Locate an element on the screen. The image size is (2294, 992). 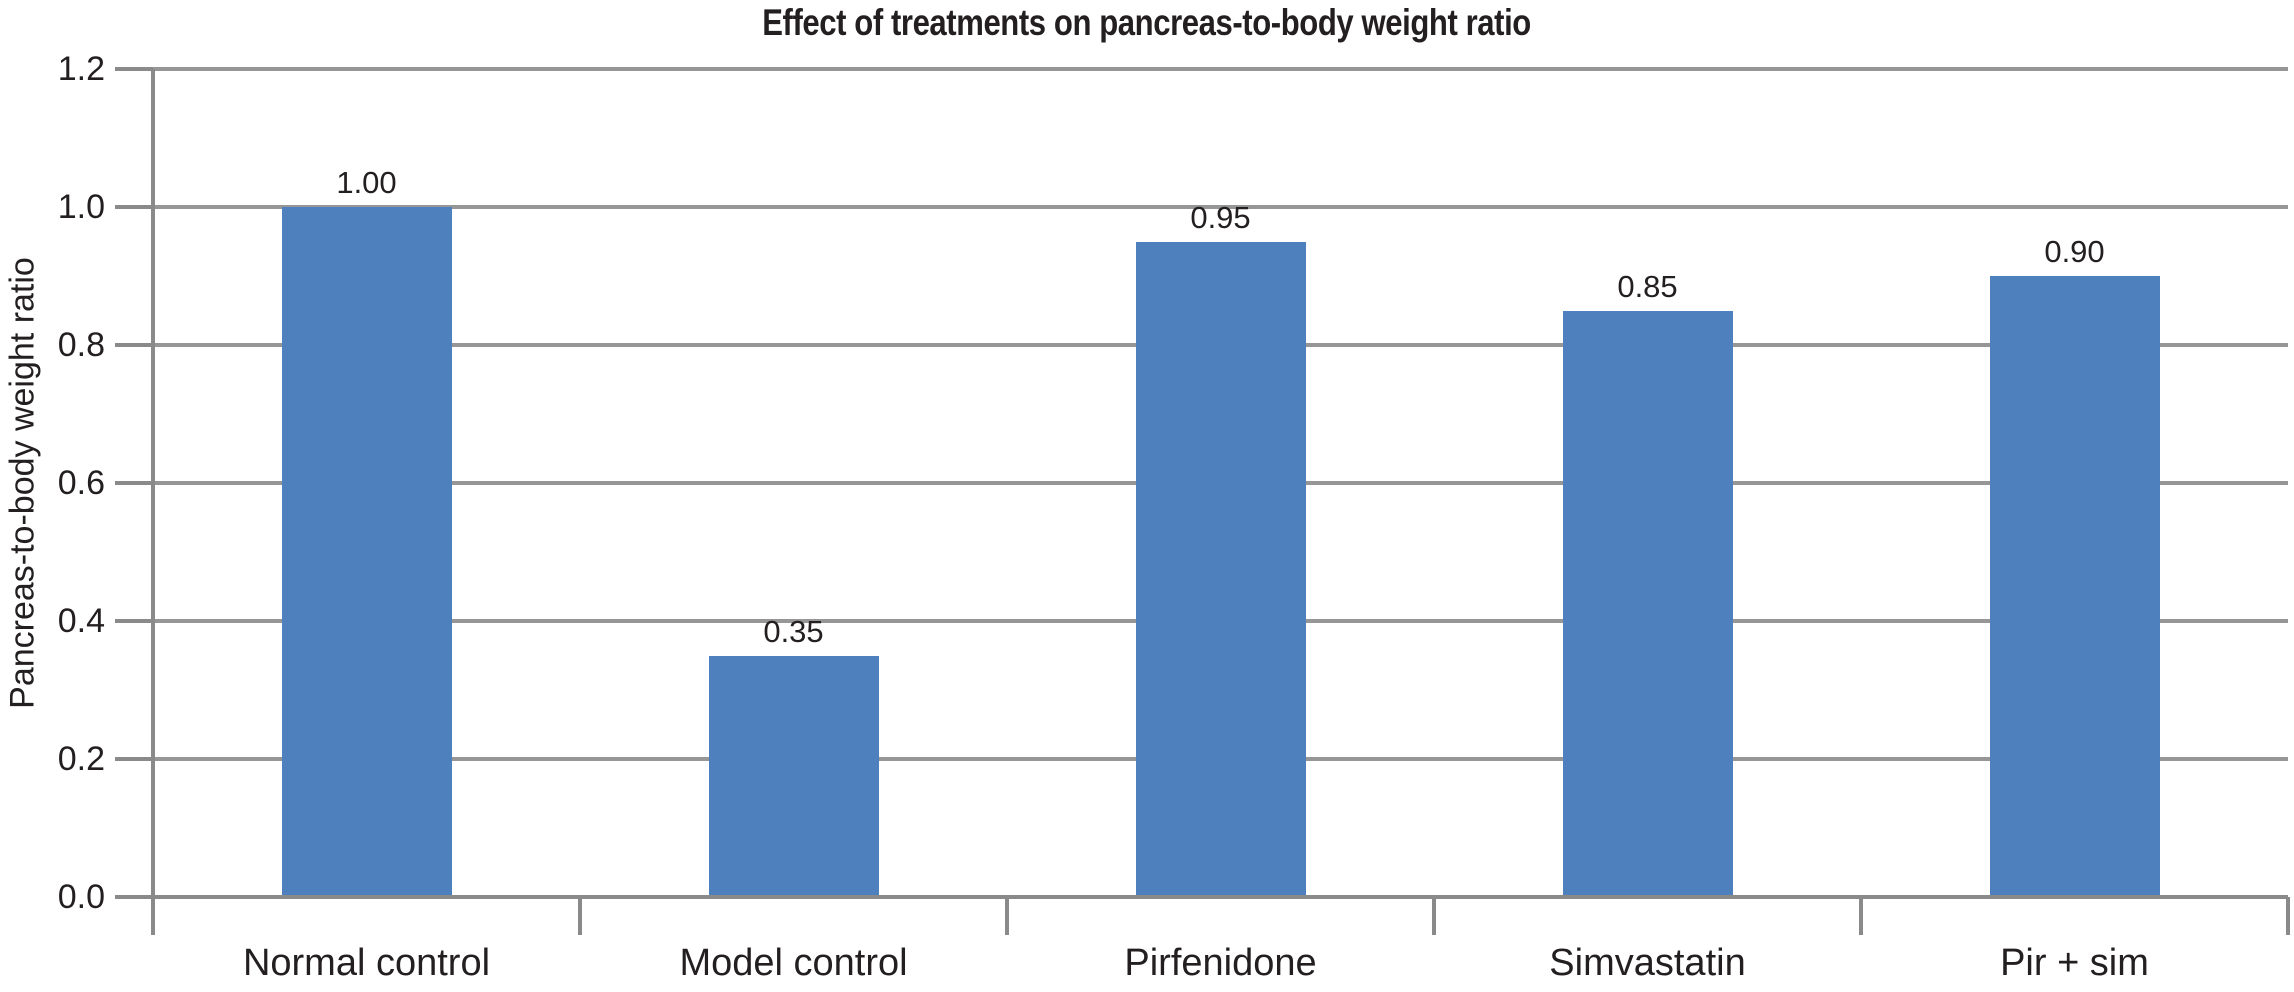
y-axis-tick-0.8 is located at coordinates (134, 345).